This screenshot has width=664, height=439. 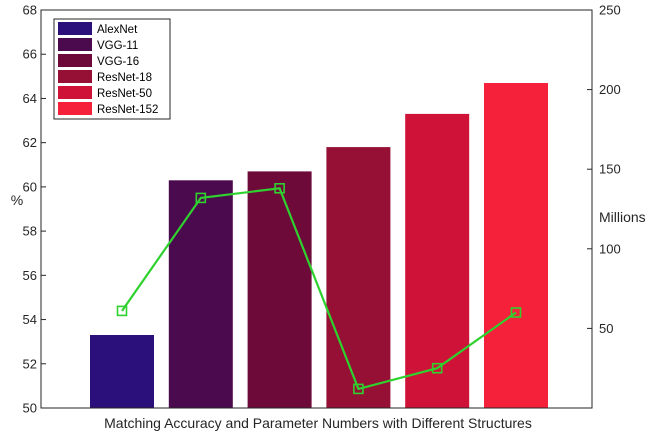 I want to click on y-tick-label: 58, so click(x=30, y=231).